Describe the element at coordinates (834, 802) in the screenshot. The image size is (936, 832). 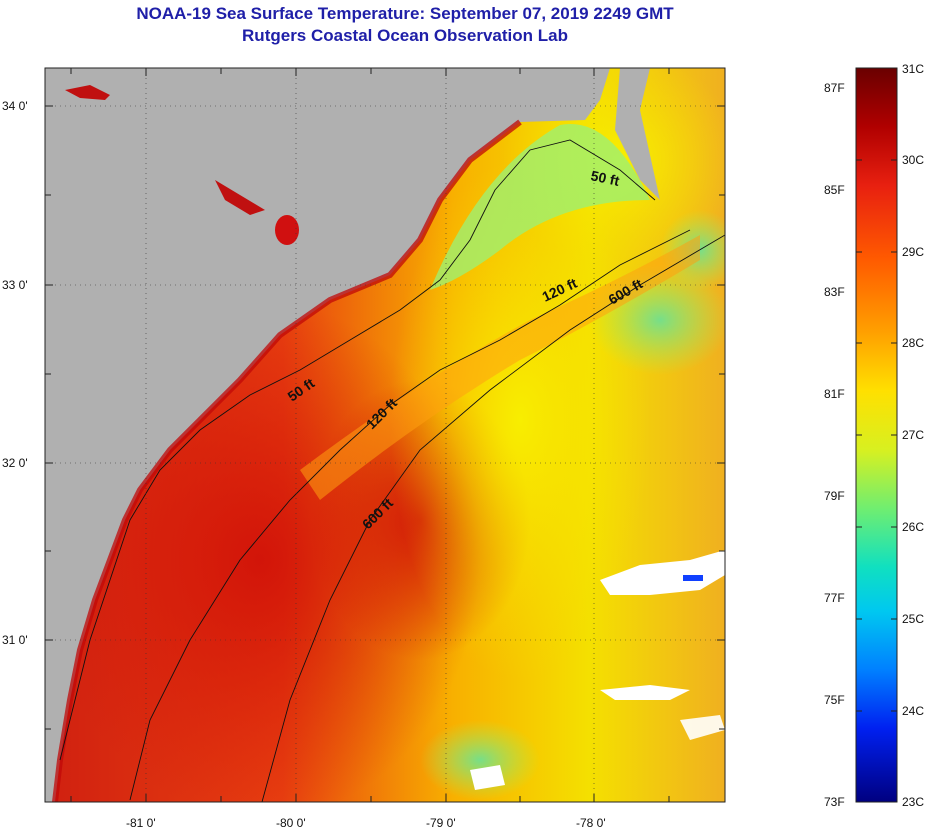
I see `colorbar-fahrenheit-label: 73F` at that location.